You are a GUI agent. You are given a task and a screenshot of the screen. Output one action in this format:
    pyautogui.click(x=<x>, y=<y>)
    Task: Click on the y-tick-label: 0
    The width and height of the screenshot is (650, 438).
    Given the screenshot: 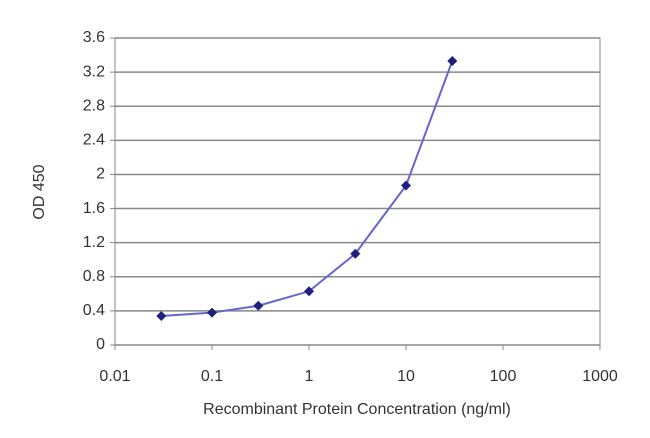 What is the action you would take?
    pyautogui.click(x=100, y=344)
    